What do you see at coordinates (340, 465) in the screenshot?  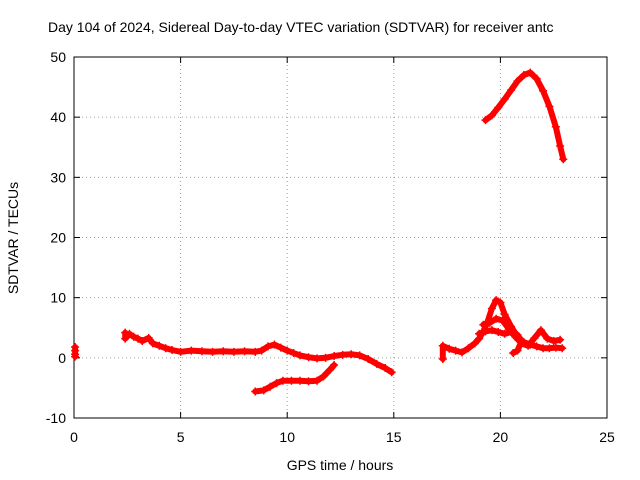 I see `x-axis-label: GPS time / hours` at bounding box center [340, 465].